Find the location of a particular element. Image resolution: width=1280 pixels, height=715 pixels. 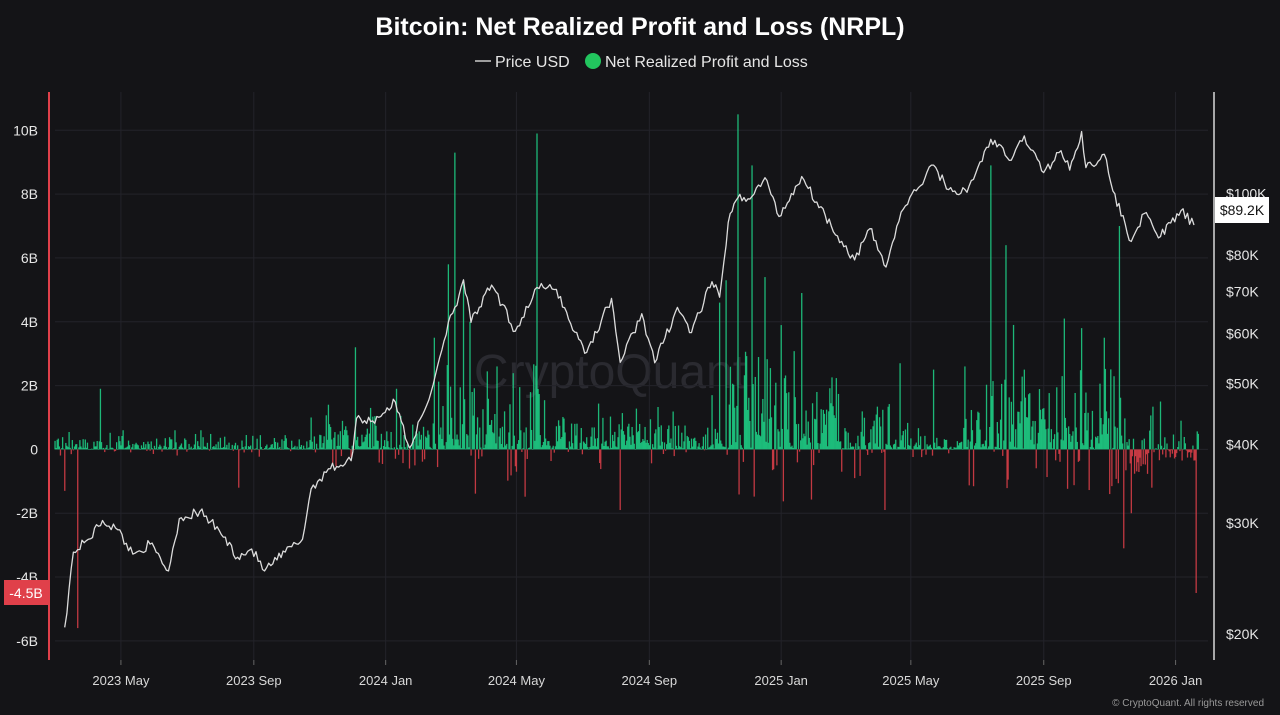

copyright-text: © CryptoQuant. All rights reserved is located at coordinates (1188, 703).